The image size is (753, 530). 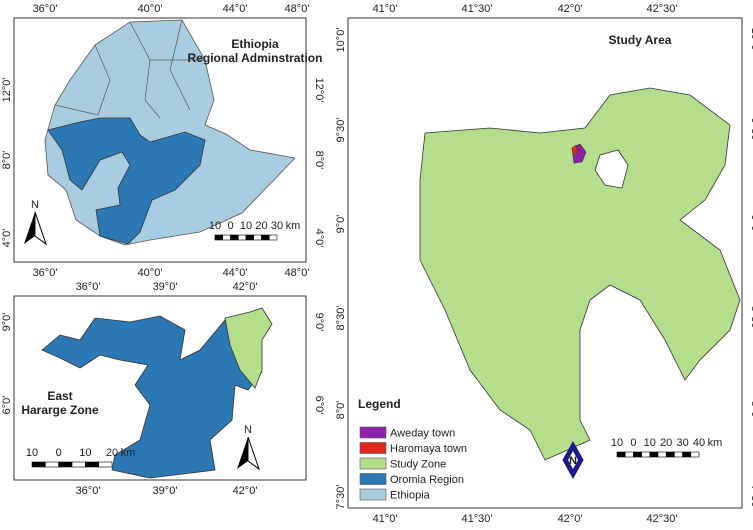 I want to click on right-coord-label: 7°30', so click(x=751, y=497).